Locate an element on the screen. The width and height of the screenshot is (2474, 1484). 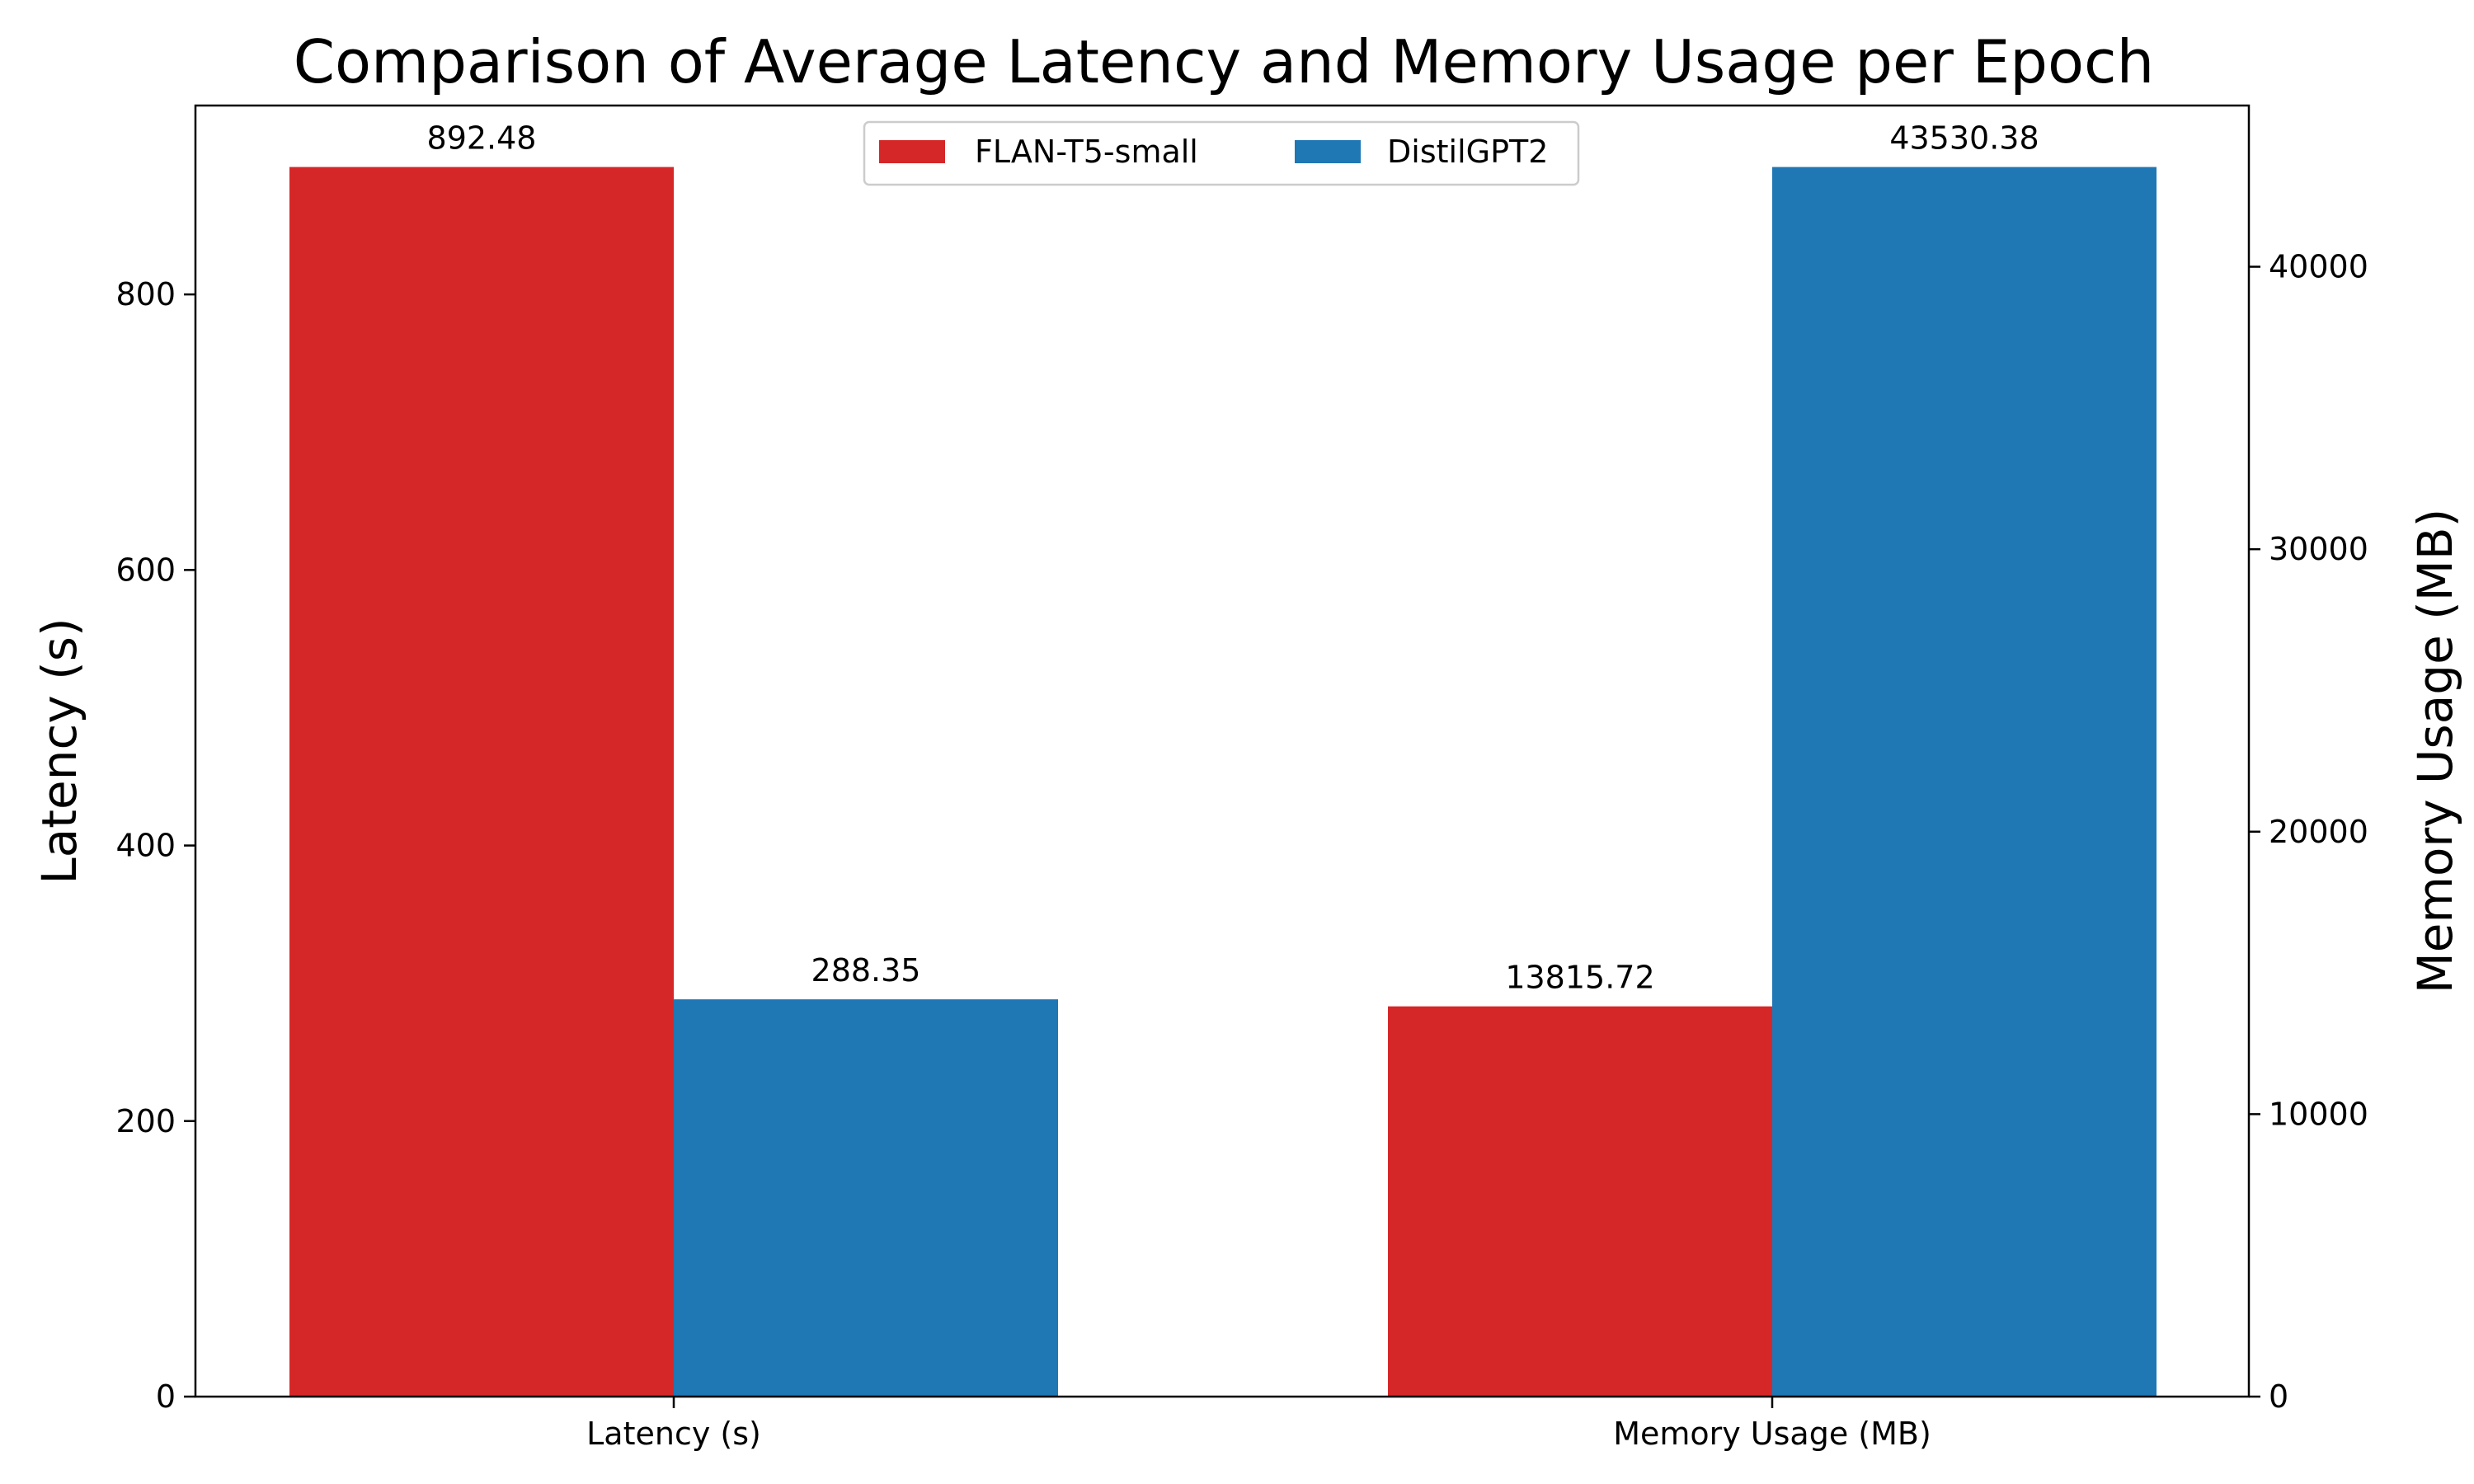
left-axis: 0 200 400 600 800 is located at coordinates (155, 845).